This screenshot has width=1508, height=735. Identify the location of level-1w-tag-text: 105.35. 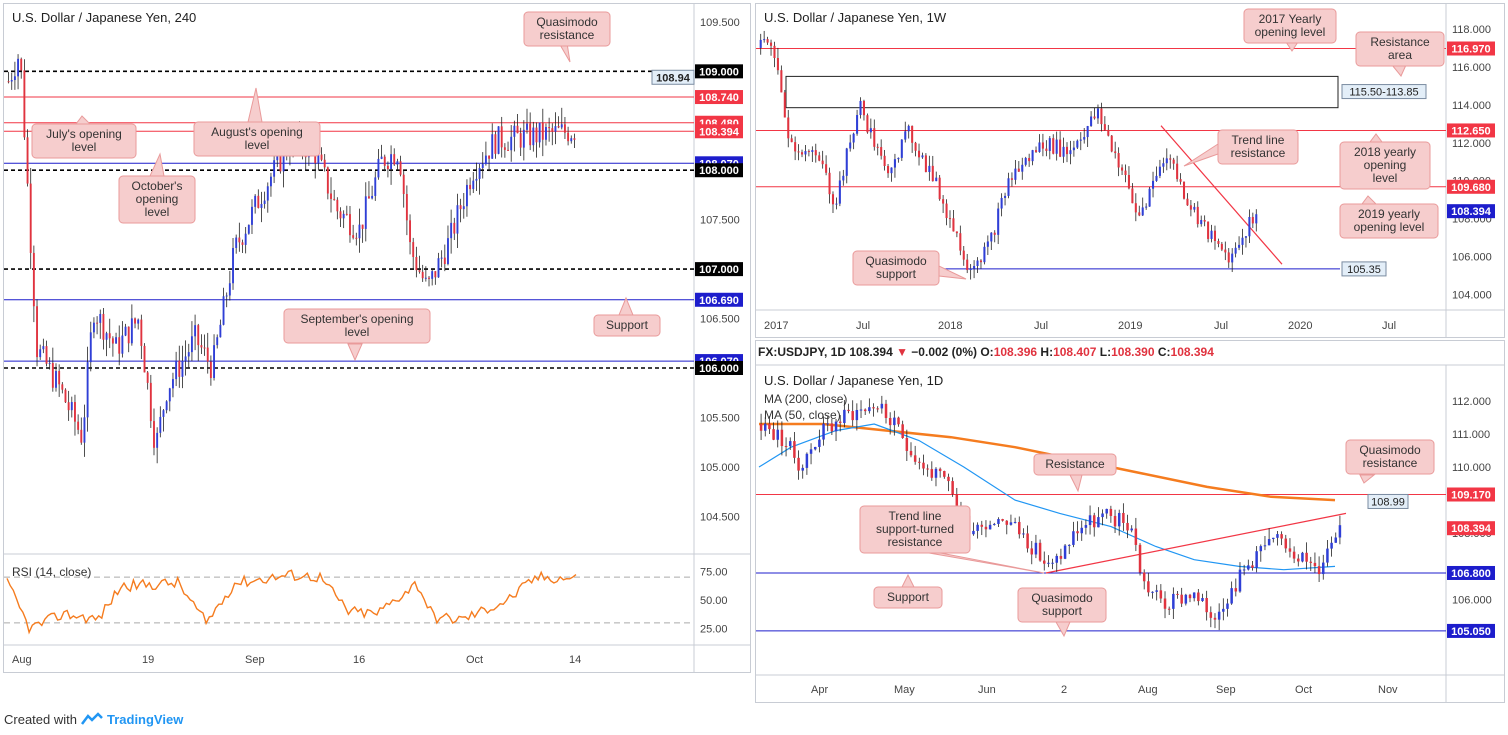
(1364, 270).